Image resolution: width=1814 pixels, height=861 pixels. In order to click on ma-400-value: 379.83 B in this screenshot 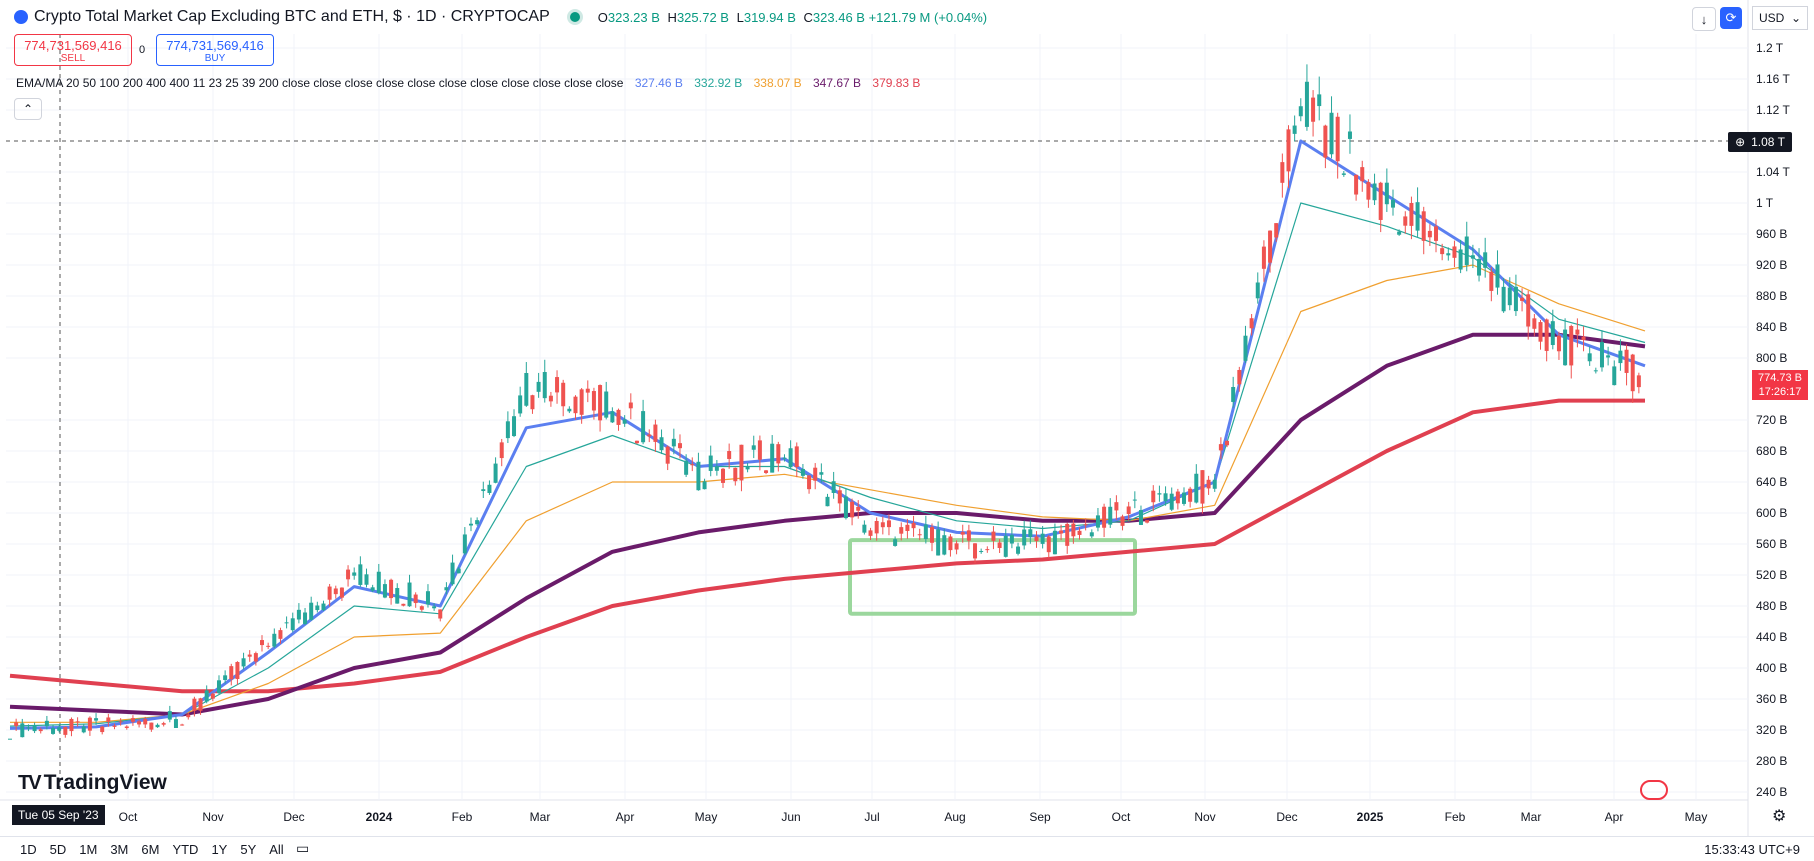, I will do `click(896, 83)`.